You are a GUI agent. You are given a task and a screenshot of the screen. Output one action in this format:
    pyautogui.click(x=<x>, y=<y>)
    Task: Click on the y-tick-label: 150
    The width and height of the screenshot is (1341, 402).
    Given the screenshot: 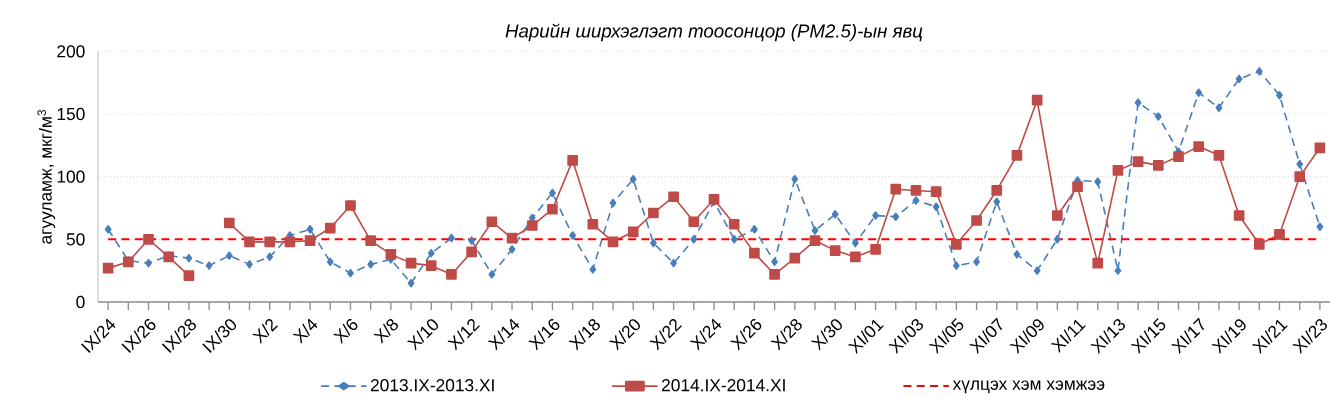 What is the action you would take?
    pyautogui.click(x=71, y=114)
    